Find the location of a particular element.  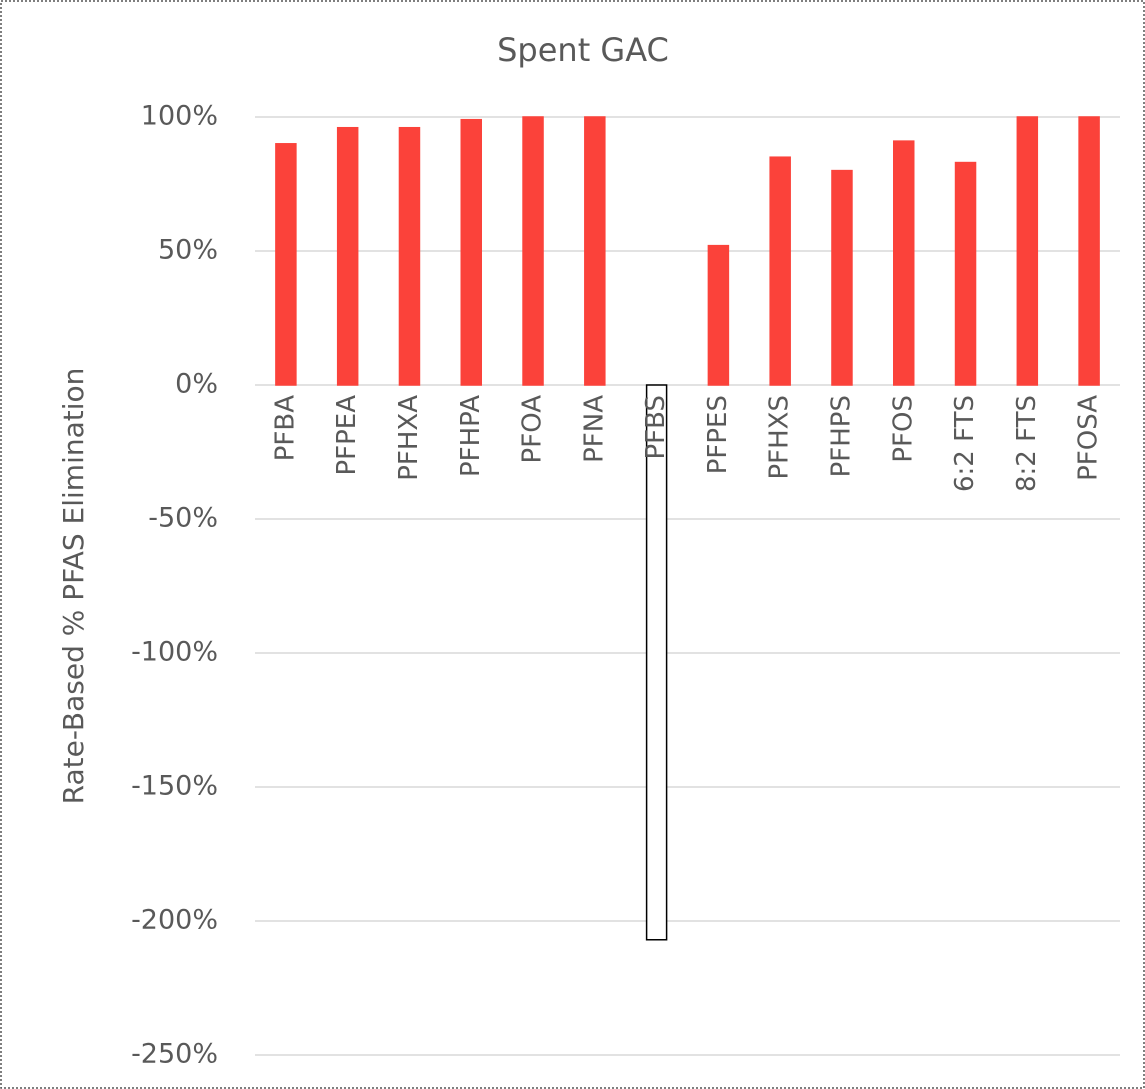

x-tick-label: PFHPS is located at coordinates (841, 436).